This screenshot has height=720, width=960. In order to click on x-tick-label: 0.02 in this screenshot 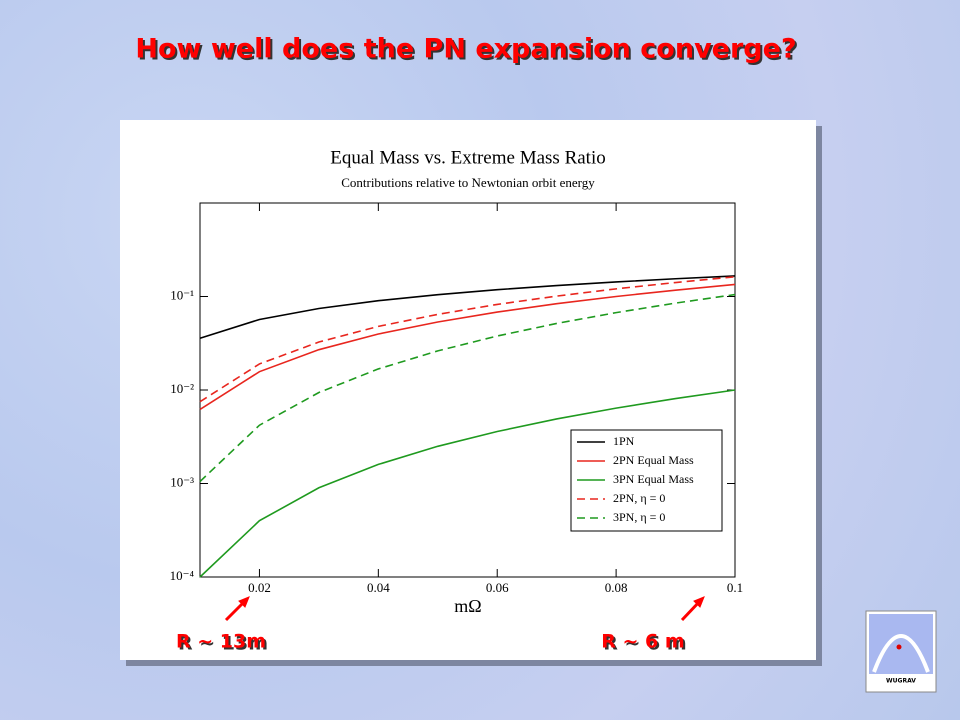, I will do `click(259, 587)`.